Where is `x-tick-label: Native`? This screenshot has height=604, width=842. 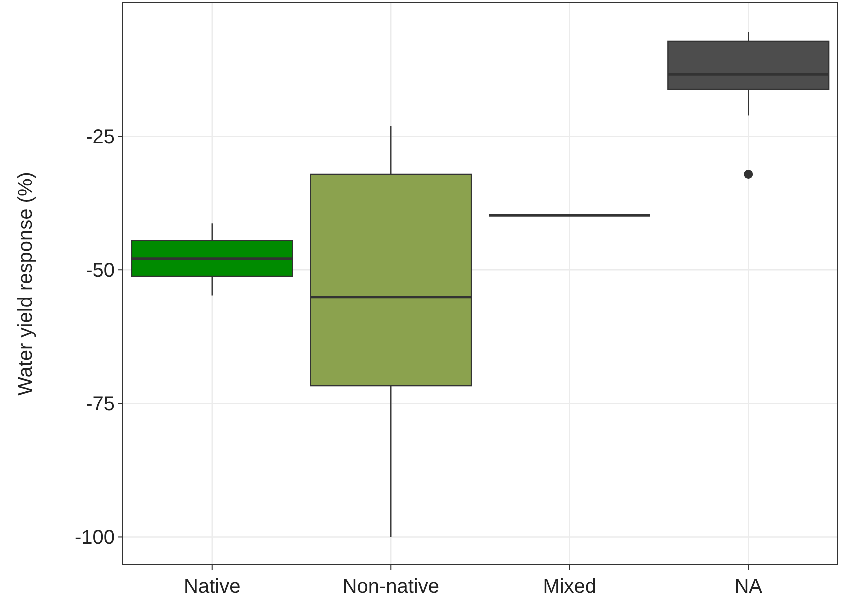 x-tick-label: Native is located at coordinates (212, 587).